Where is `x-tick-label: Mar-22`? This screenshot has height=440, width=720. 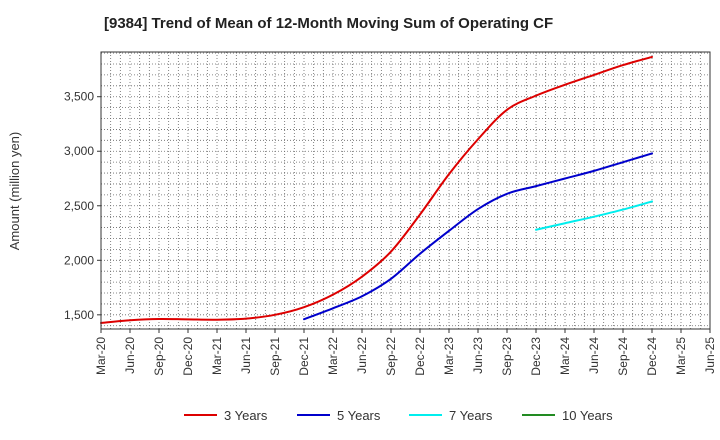
x-tick-label: Mar-22 is located at coordinates (333, 356).